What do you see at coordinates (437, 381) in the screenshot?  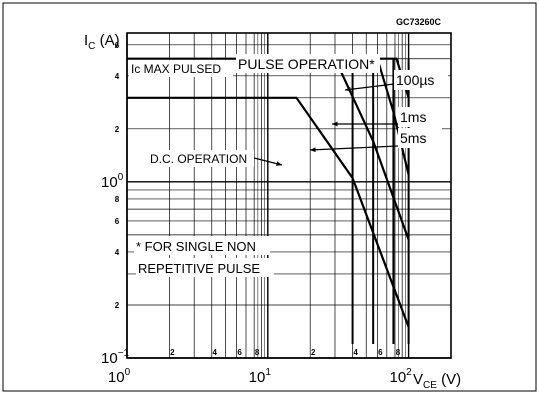 I see `x-axis-title: VCE (V)` at bounding box center [437, 381].